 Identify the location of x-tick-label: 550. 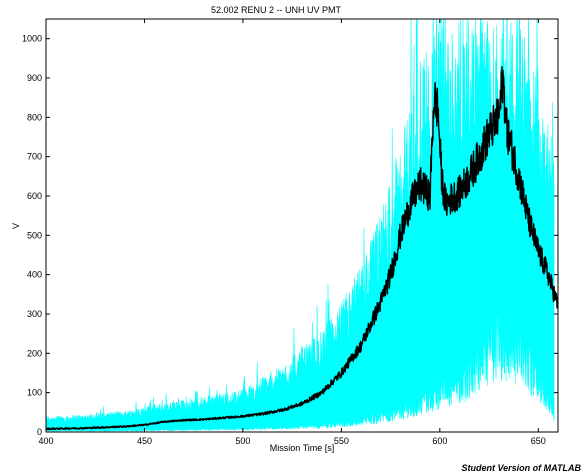
(341, 441).